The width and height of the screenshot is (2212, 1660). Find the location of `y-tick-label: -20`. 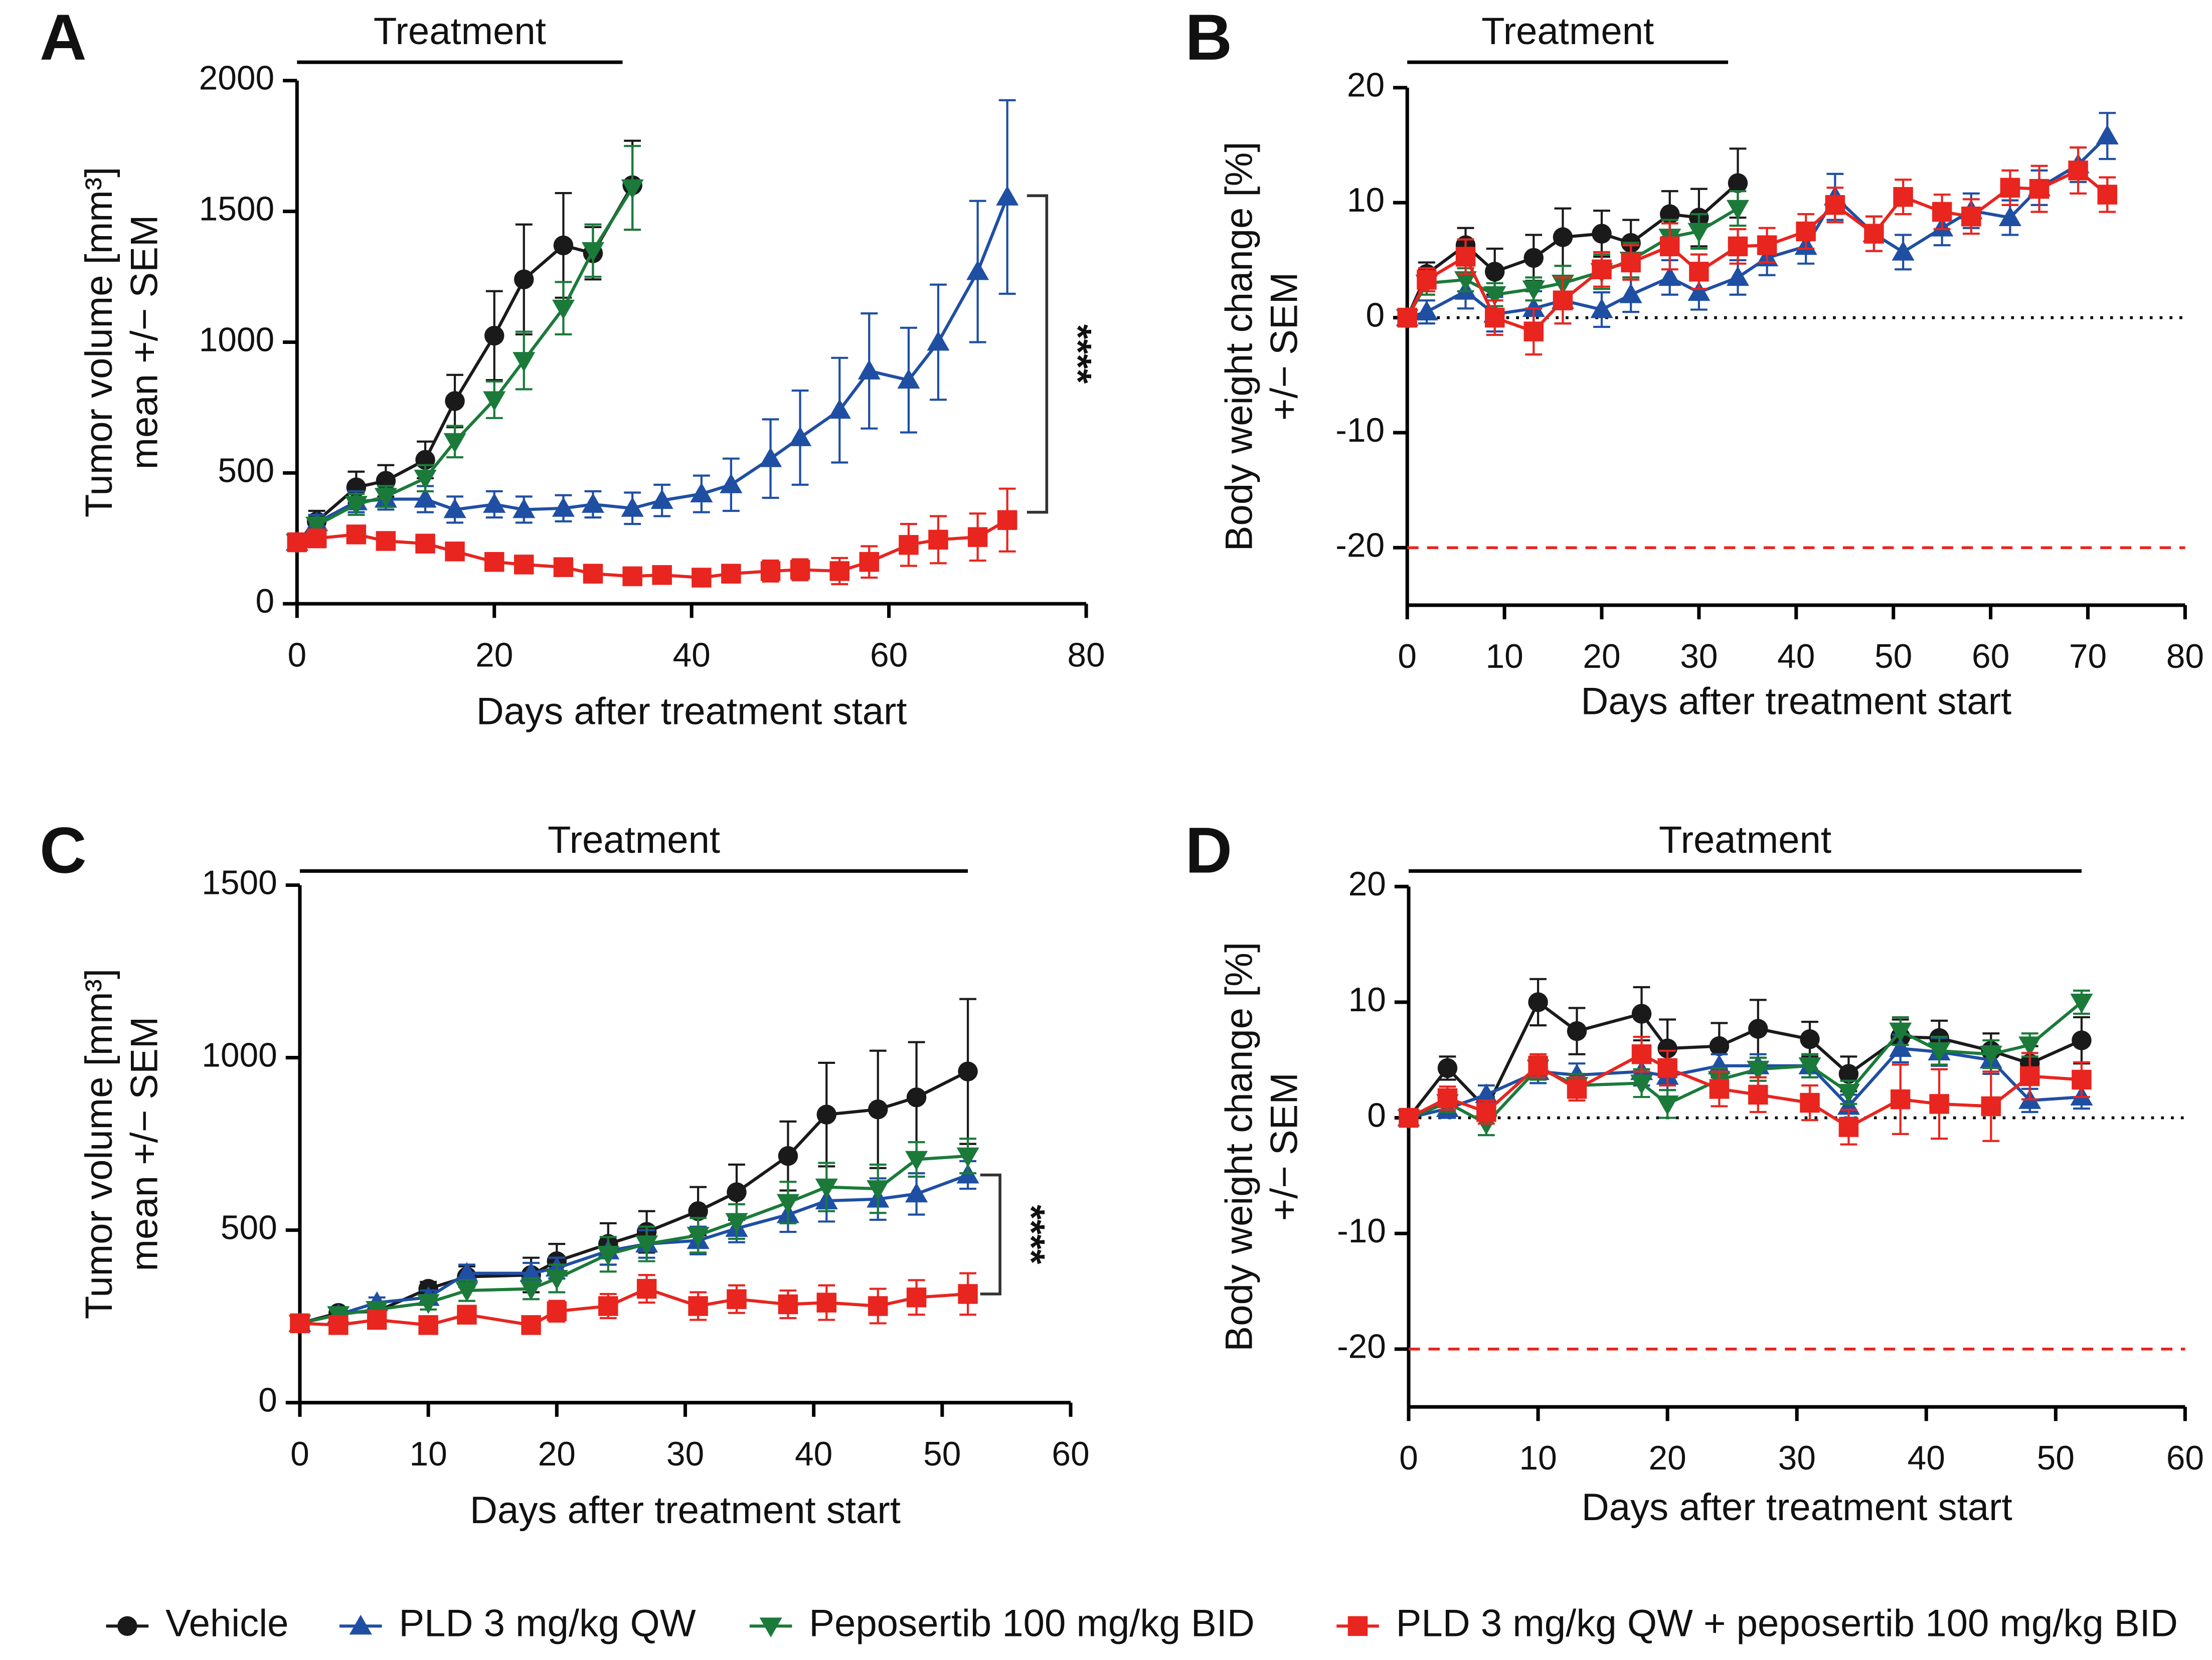

y-tick-label: -20 is located at coordinates (1362, 1347).